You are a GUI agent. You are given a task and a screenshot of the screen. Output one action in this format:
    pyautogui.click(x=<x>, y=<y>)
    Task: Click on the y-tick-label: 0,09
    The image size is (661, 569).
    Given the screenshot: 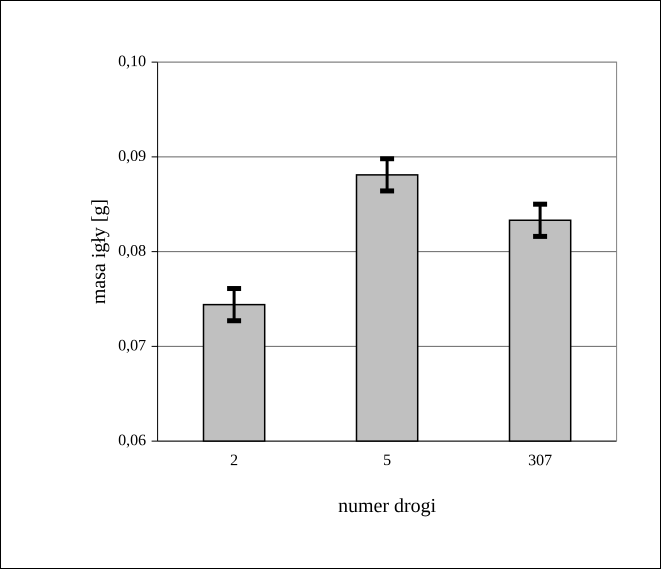 What is the action you would take?
    pyautogui.click(x=132, y=157)
    